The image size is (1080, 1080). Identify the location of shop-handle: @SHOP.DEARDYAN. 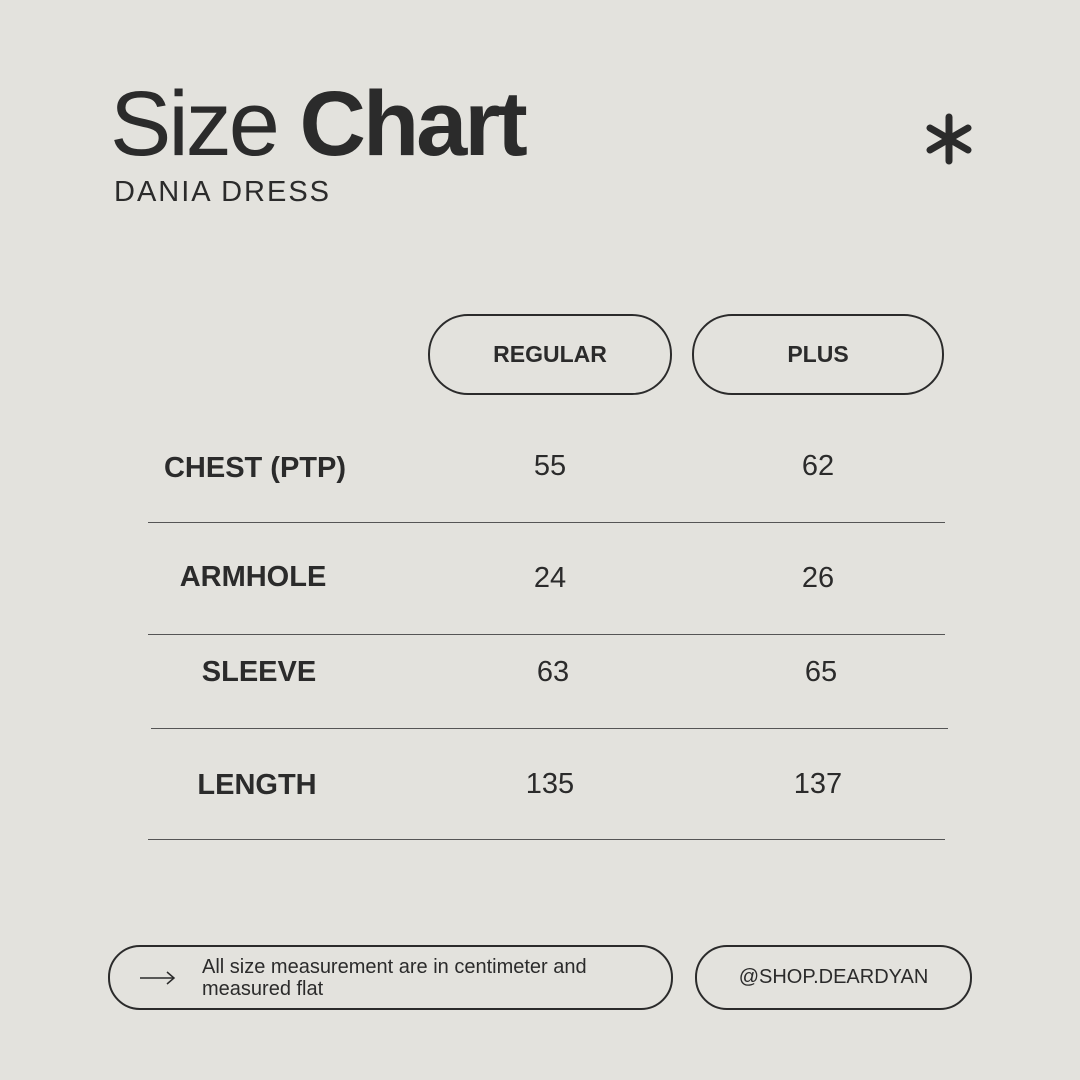
(833, 977).